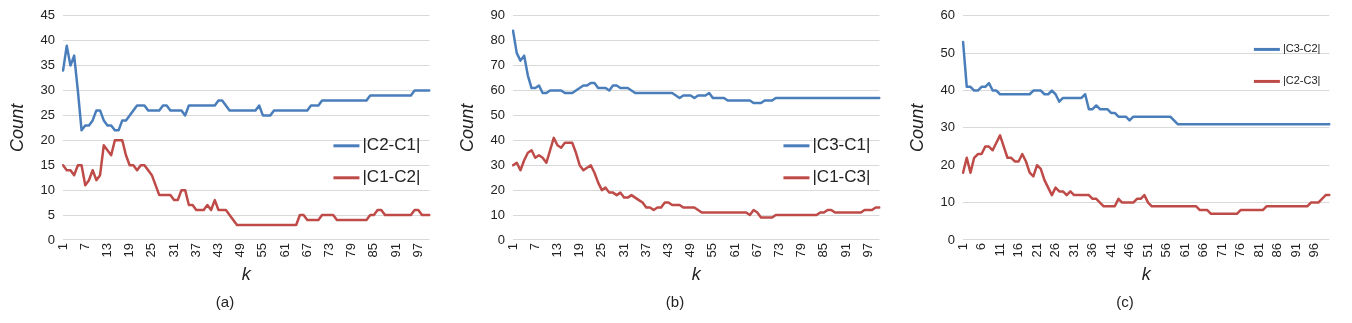 This screenshot has width=1352, height=323. I want to click on x-tick-label: 36, so click(1091, 250).